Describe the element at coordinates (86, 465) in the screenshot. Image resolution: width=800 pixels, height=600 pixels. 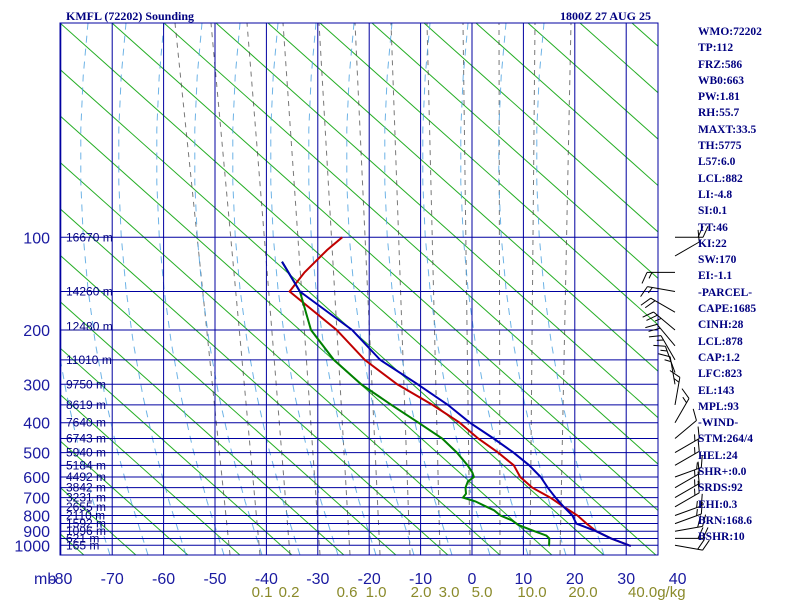
I see `height-label: 5184 m` at that location.